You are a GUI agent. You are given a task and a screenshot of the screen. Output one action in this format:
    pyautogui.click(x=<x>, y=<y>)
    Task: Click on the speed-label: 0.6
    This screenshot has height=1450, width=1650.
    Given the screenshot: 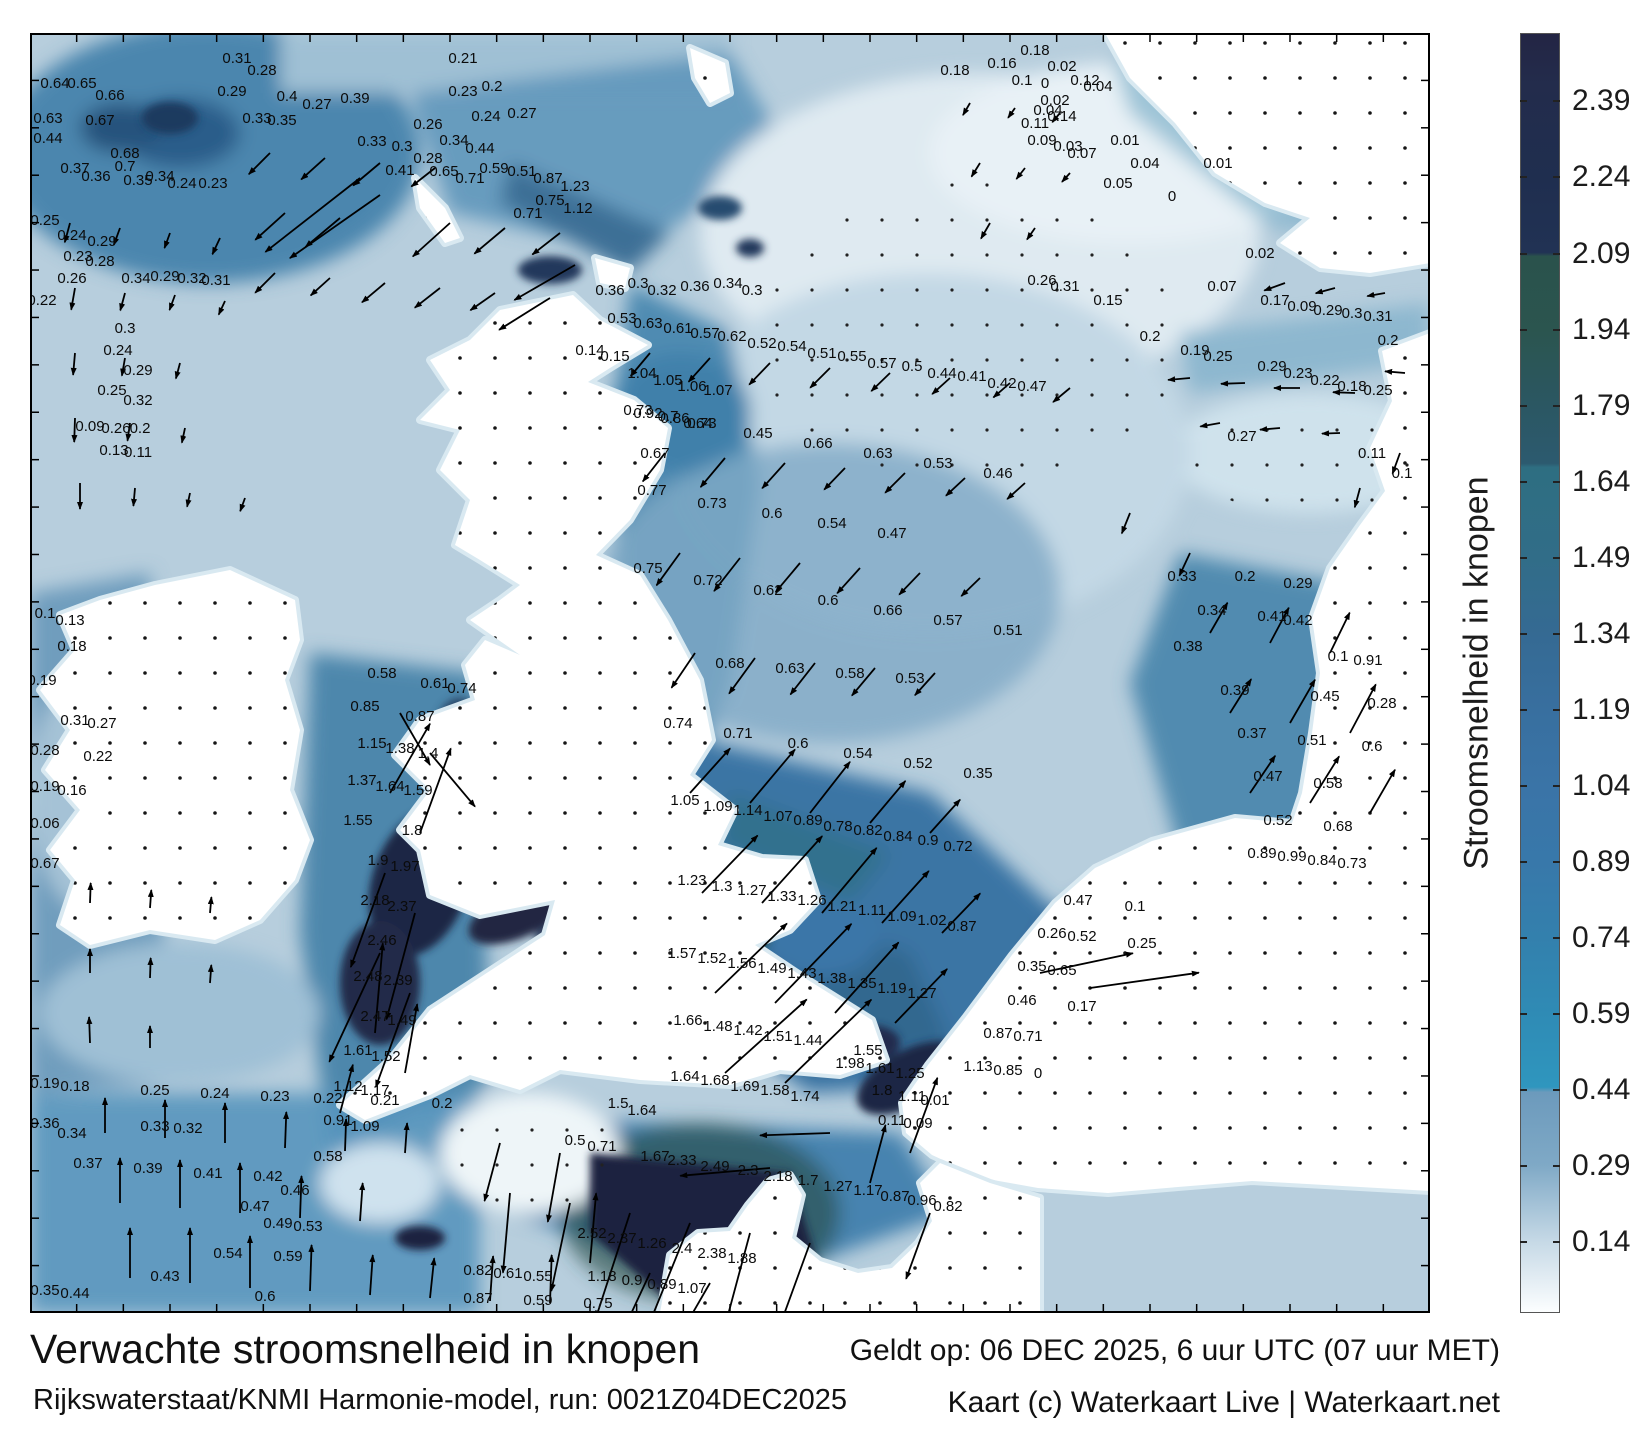 What is the action you would take?
    pyautogui.click(x=1372, y=746)
    